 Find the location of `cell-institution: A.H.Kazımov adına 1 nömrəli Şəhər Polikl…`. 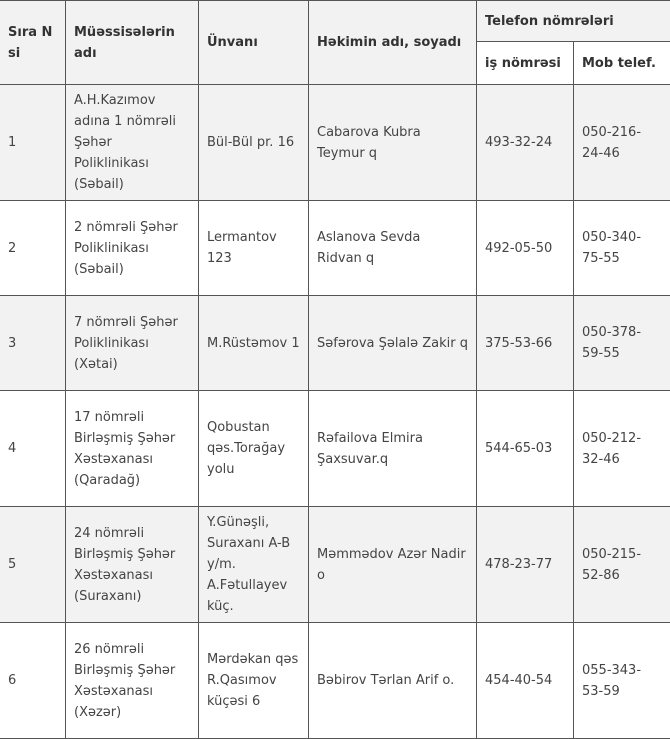

cell-institution: A.H.Kazımov adına 1 nömrəli Şəhər Polikl… is located at coordinates (132, 142).